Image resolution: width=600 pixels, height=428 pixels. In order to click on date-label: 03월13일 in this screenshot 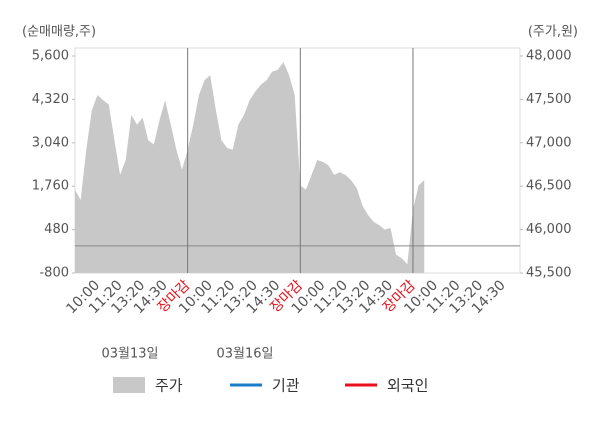, I will do `click(129, 354)`.